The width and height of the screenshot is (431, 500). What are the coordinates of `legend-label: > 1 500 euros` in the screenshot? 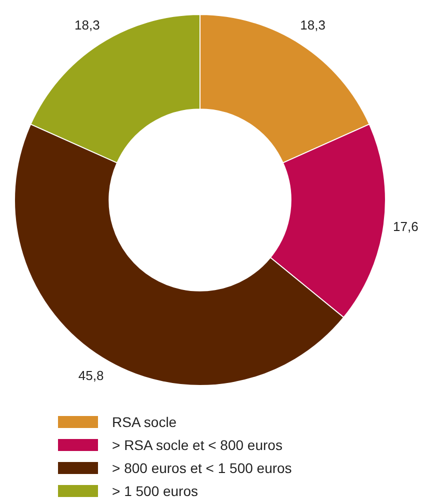 It's located at (155, 490).